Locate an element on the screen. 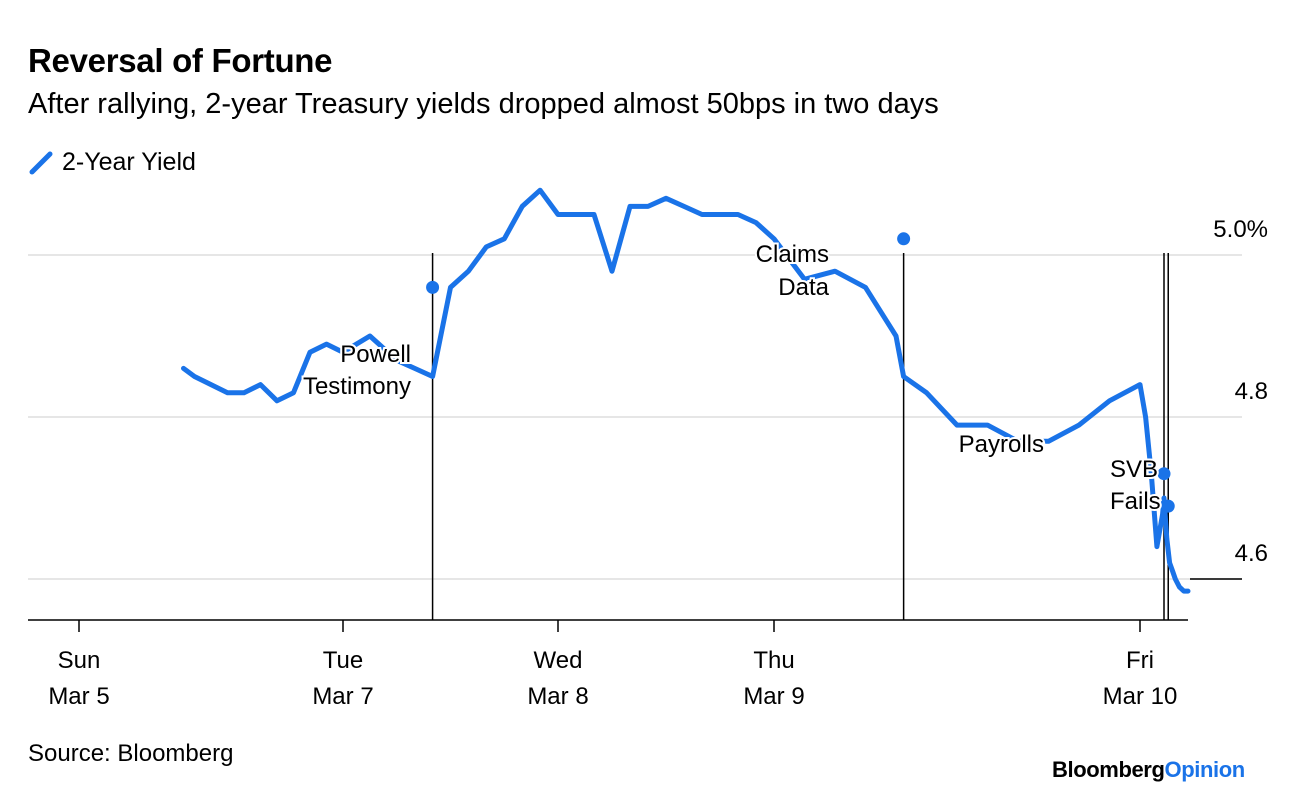 The width and height of the screenshot is (1296, 794). x-tick-date-0: Mar 5 is located at coordinates (78, 696).